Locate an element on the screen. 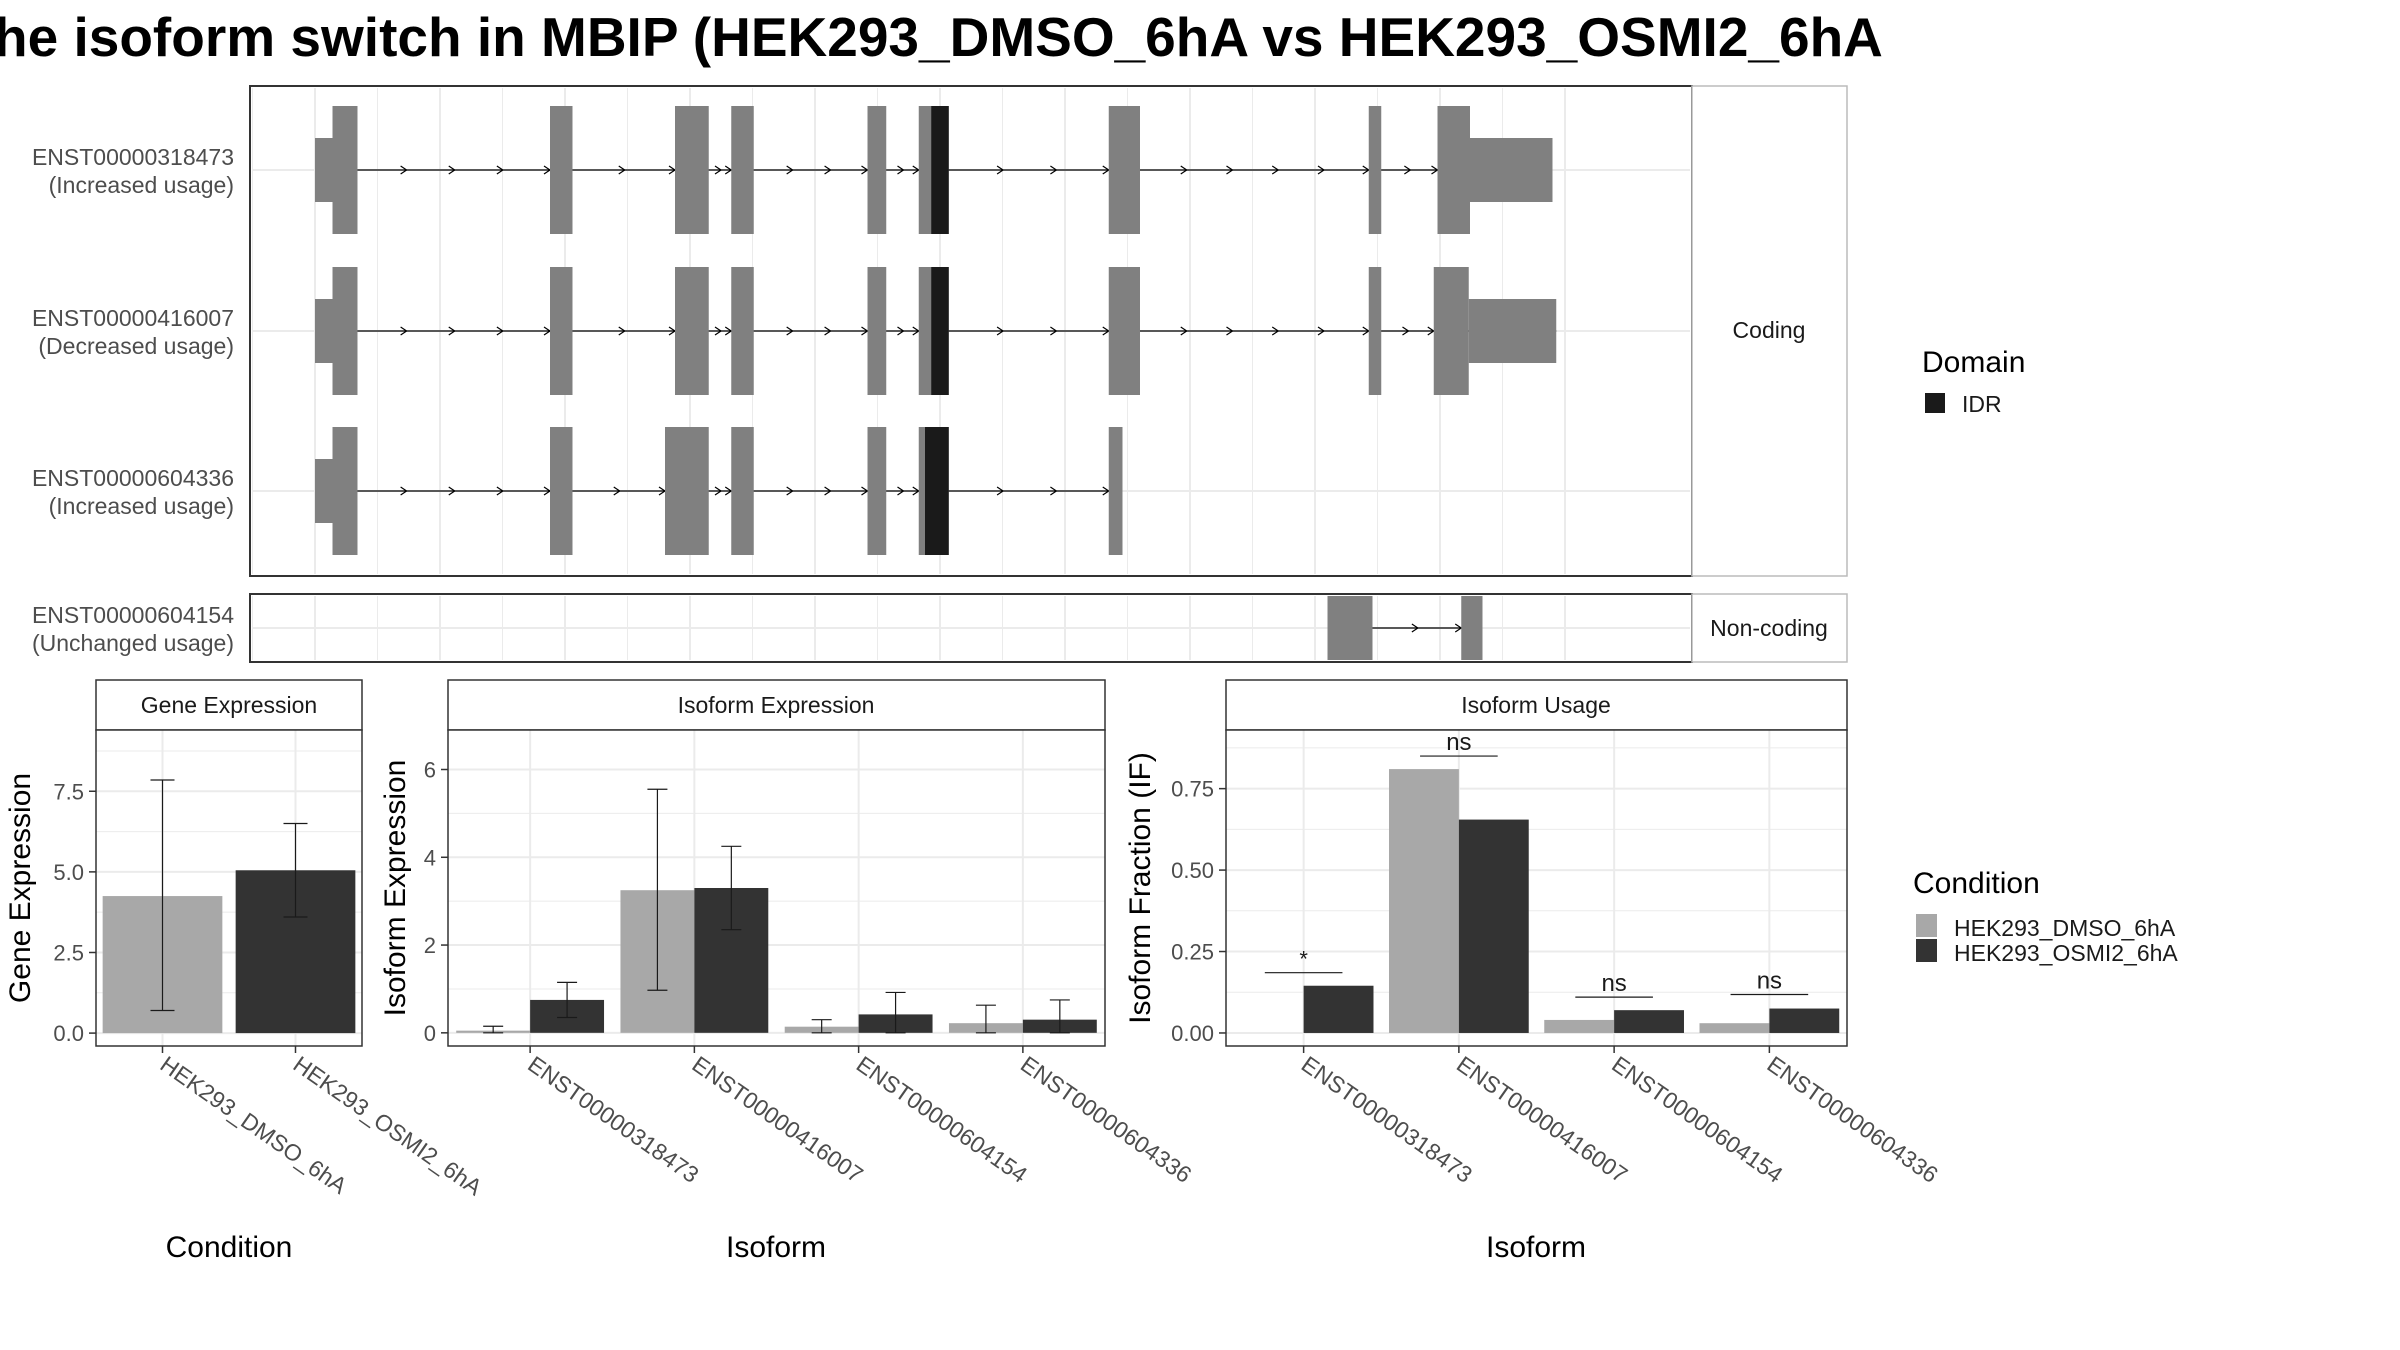 This screenshot has width=2400, height=1350. y-tick-label: 7.5 is located at coordinates (68, 791).